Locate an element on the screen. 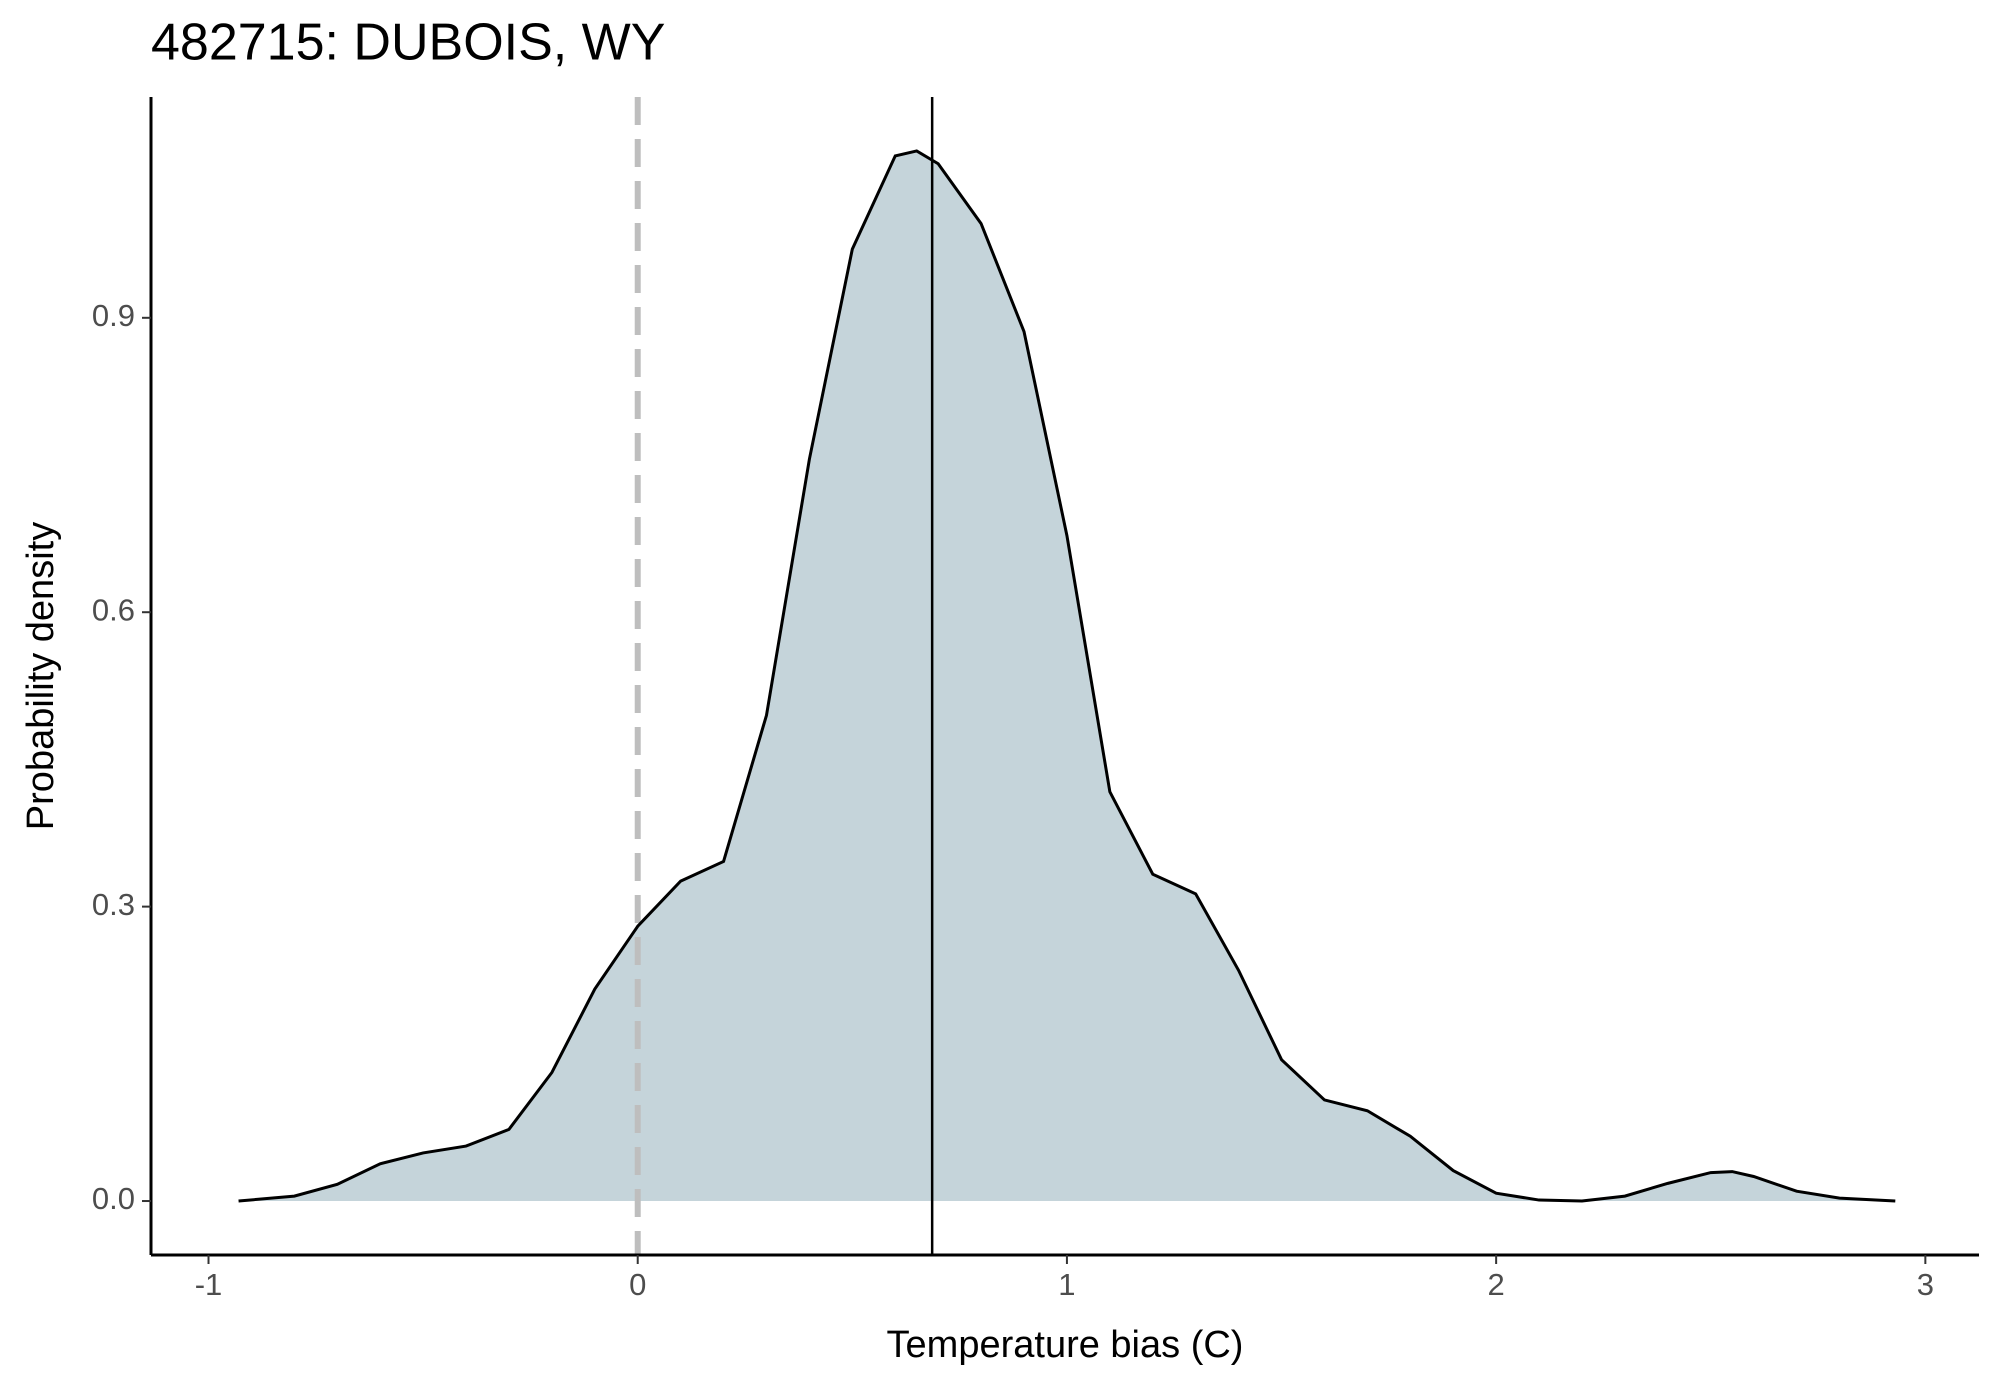 This screenshot has width=1990, height=1384. y-tick-label: 0.0 is located at coordinates (113, 1198).